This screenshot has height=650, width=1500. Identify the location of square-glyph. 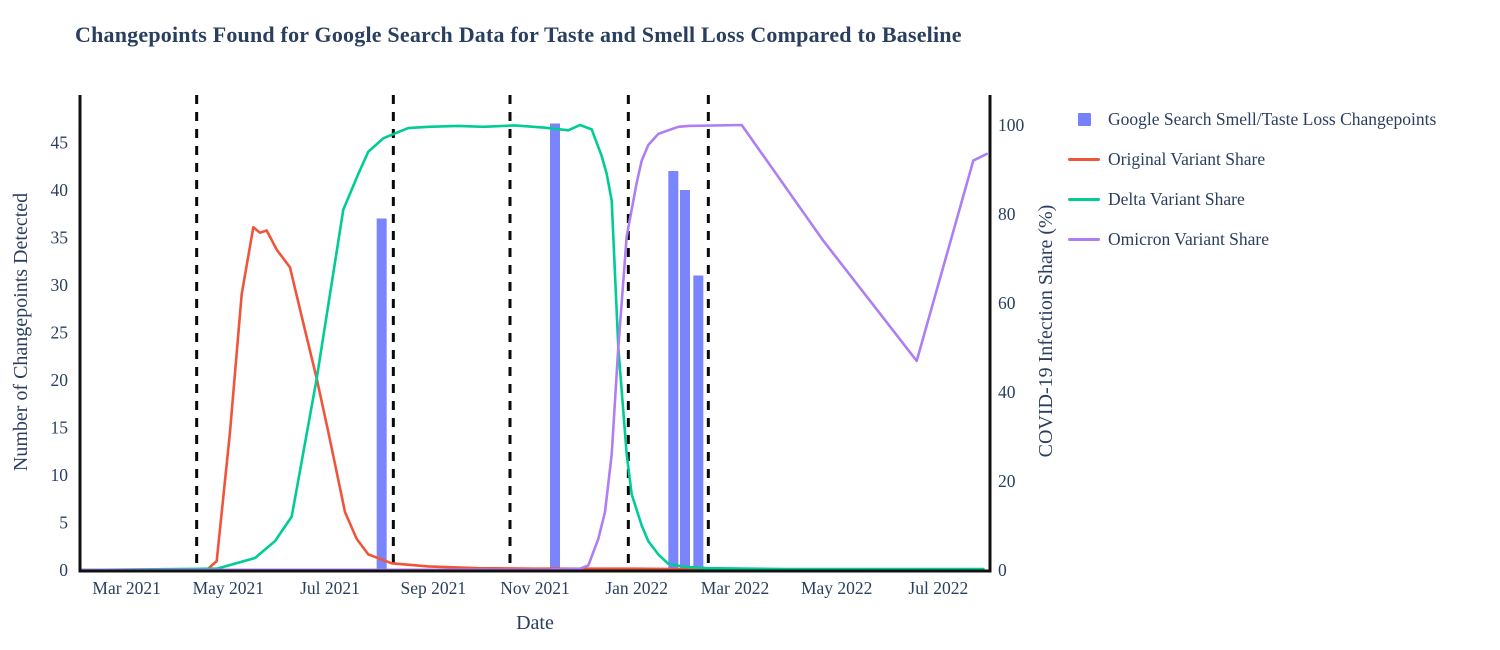
(1084, 119).